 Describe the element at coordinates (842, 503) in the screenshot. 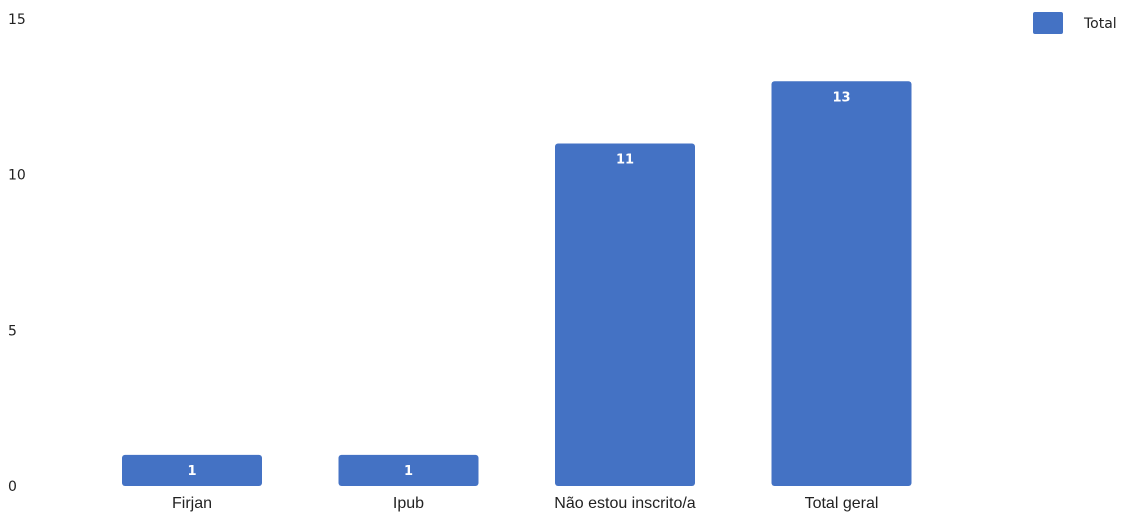

I see `x-category-label: Total geral` at that location.